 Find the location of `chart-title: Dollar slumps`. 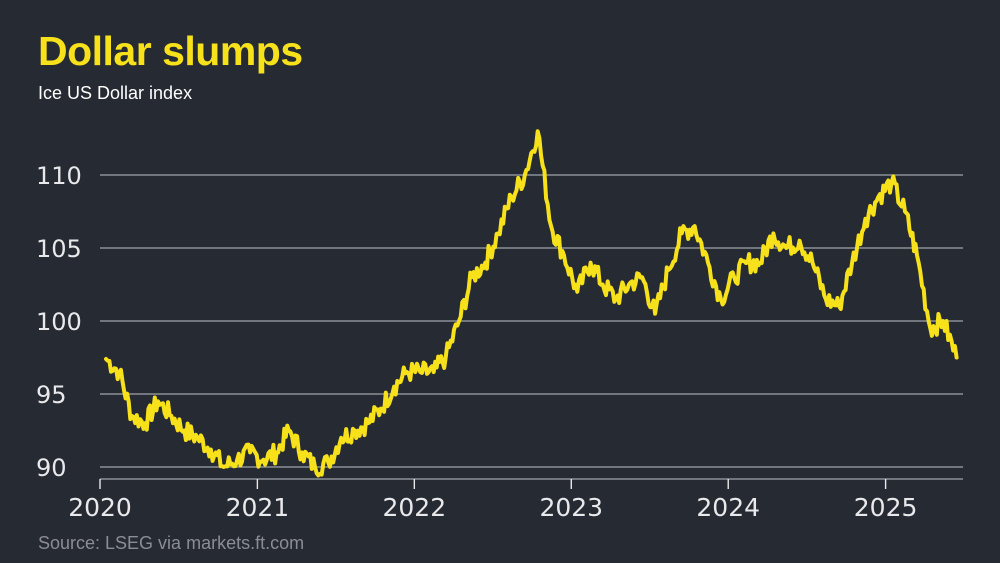

chart-title: Dollar slumps is located at coordinates (170, 51).